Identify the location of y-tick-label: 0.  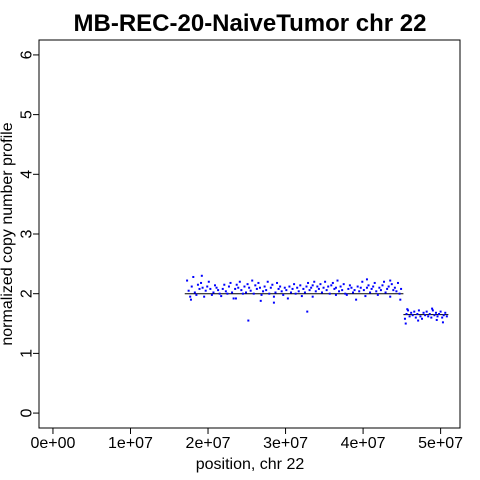
(27, 413).